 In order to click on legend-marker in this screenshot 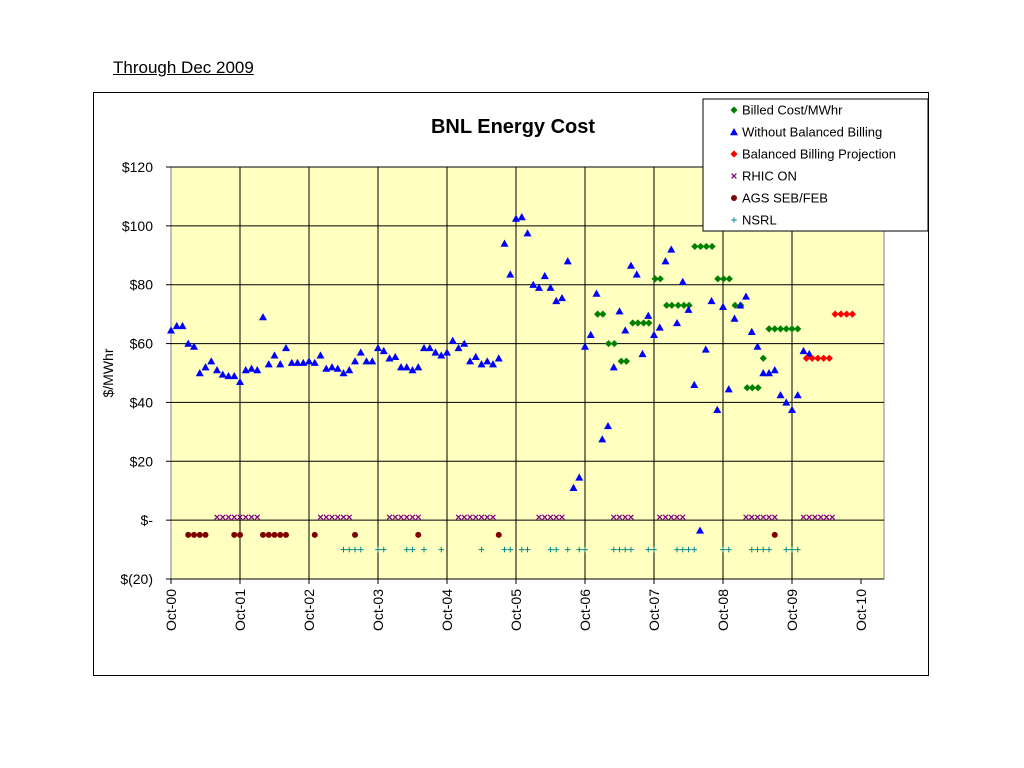, I will do `click(734, 132)`.